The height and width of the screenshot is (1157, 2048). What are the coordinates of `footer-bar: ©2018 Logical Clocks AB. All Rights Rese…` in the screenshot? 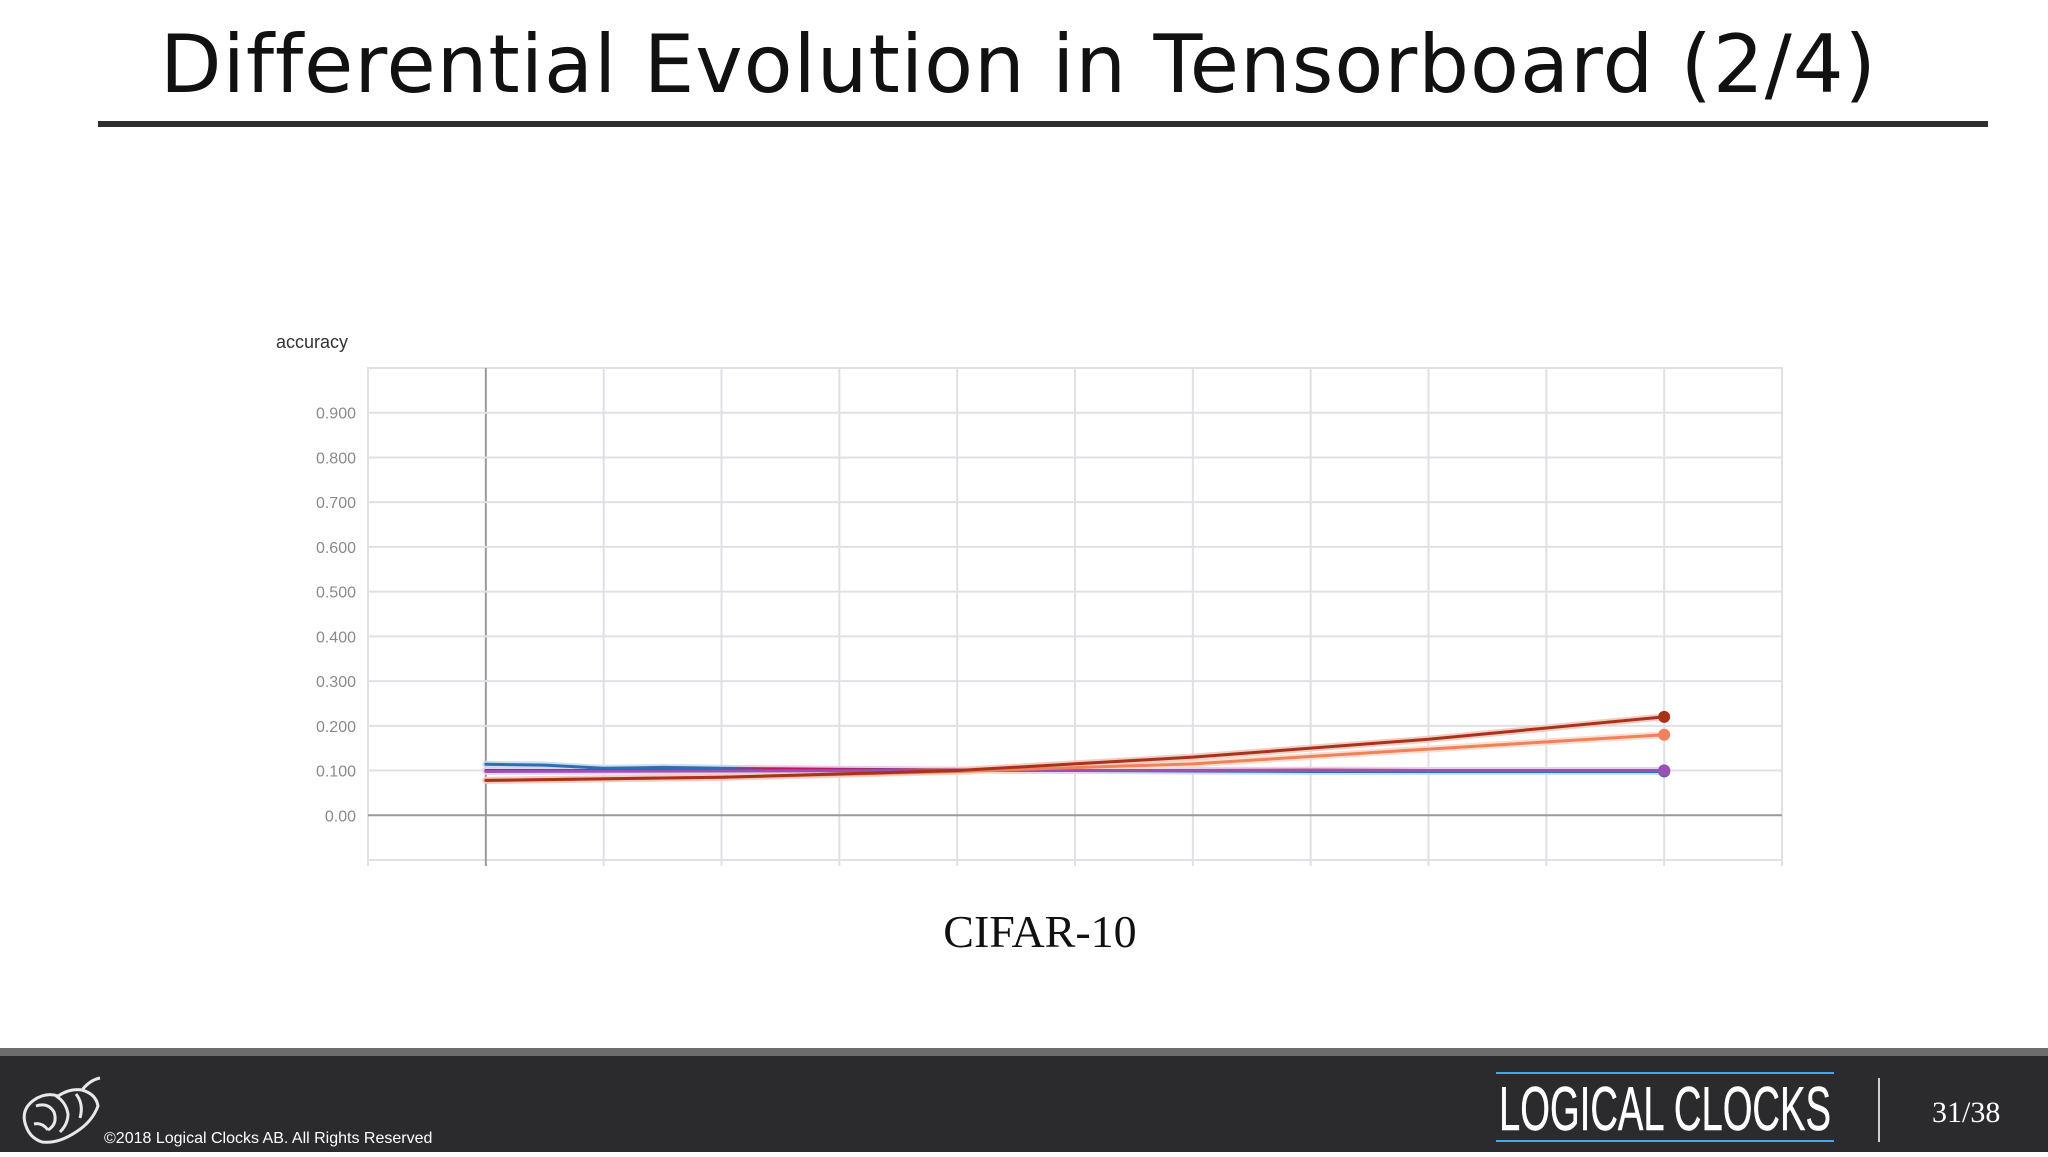 It's located at (1024, 1100).